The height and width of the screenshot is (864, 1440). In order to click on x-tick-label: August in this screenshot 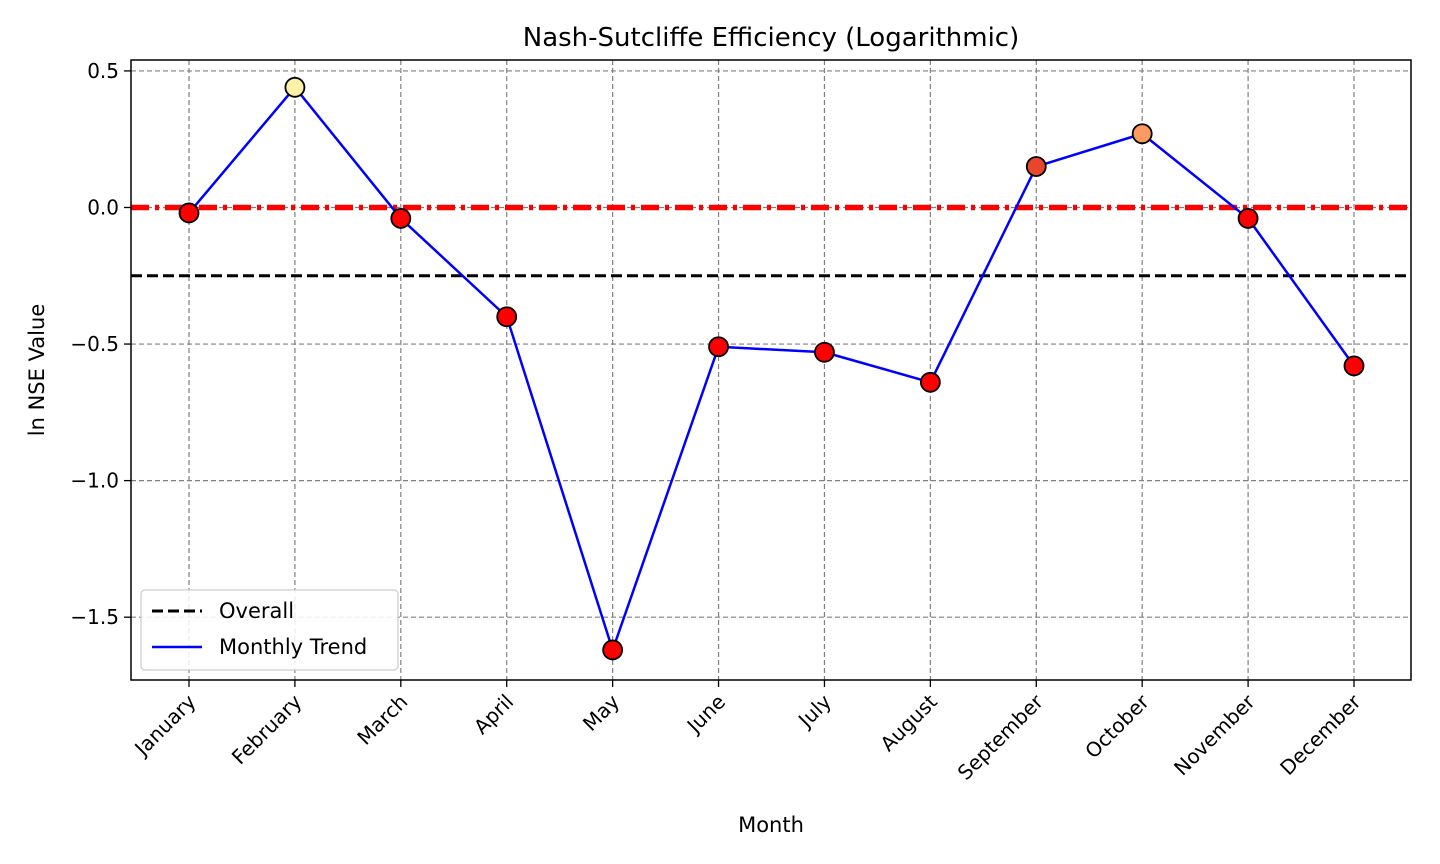, I will do `click(908, 722)`.